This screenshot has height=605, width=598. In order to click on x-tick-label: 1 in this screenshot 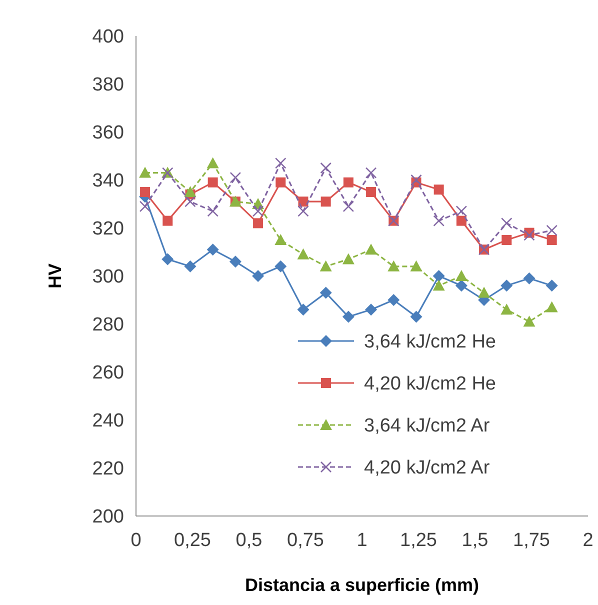, I will do `click(362, 540)`.